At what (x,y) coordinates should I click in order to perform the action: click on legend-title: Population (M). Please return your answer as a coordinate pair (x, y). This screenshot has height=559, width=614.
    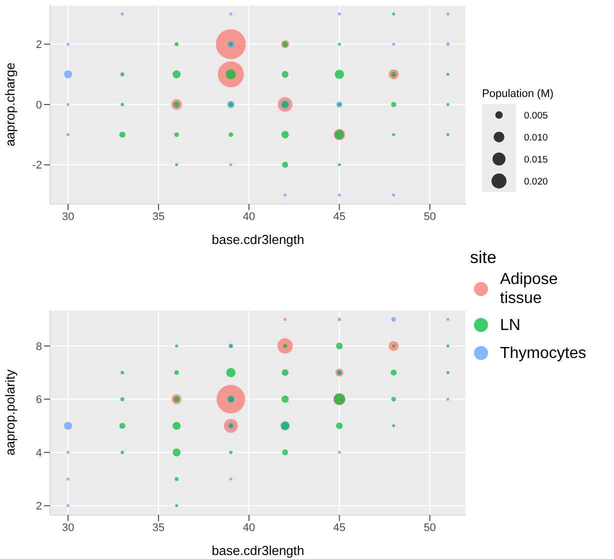
    Looking at the image, I should click on (518, 94).